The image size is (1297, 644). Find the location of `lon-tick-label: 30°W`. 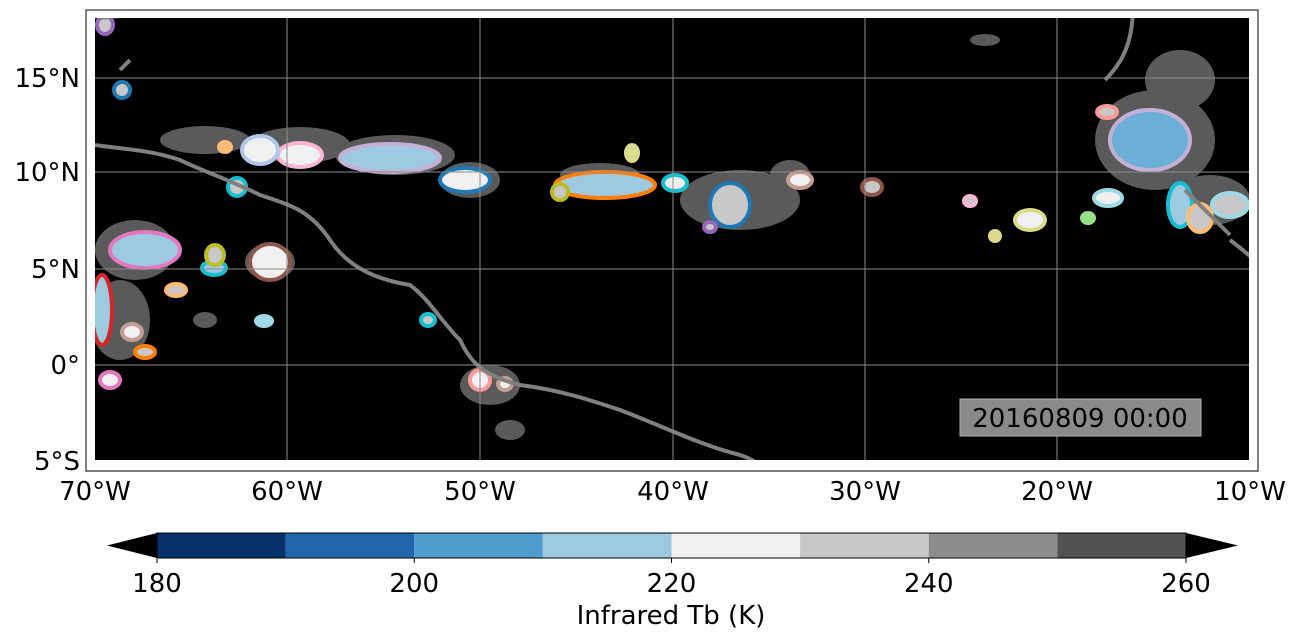

lon-tick-label: 30°W is located at coordinates (865, 492).